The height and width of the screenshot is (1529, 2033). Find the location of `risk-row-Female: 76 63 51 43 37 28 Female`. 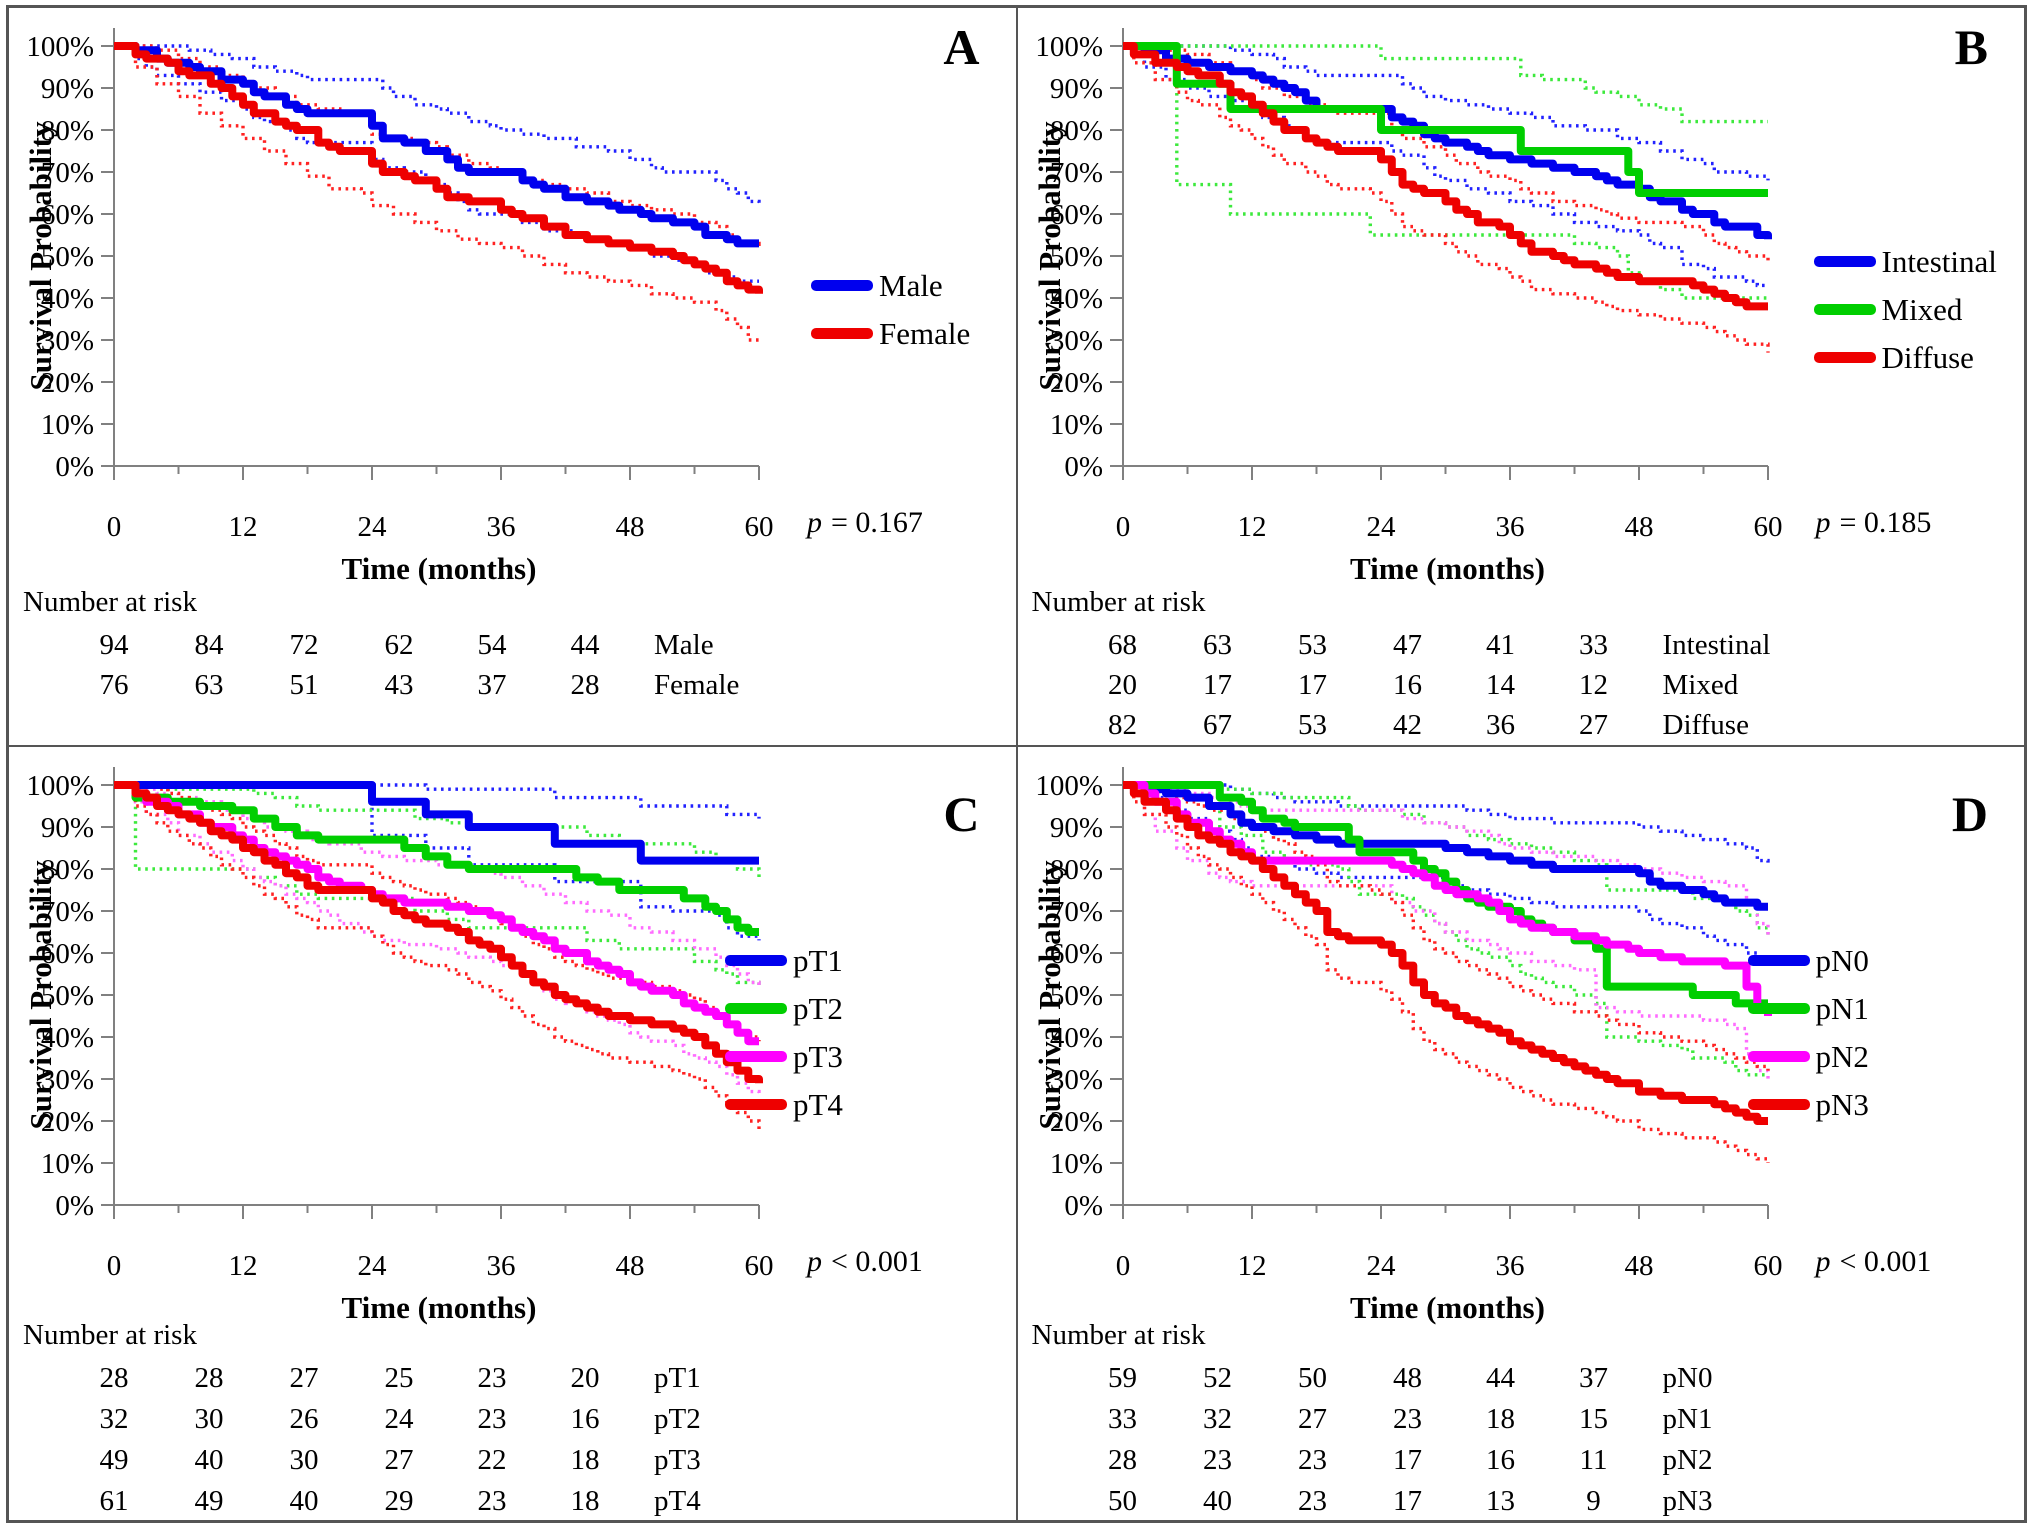

risk-row-Female: 76 63 51 43 37 28 Female is located at coordinates (512, 685).